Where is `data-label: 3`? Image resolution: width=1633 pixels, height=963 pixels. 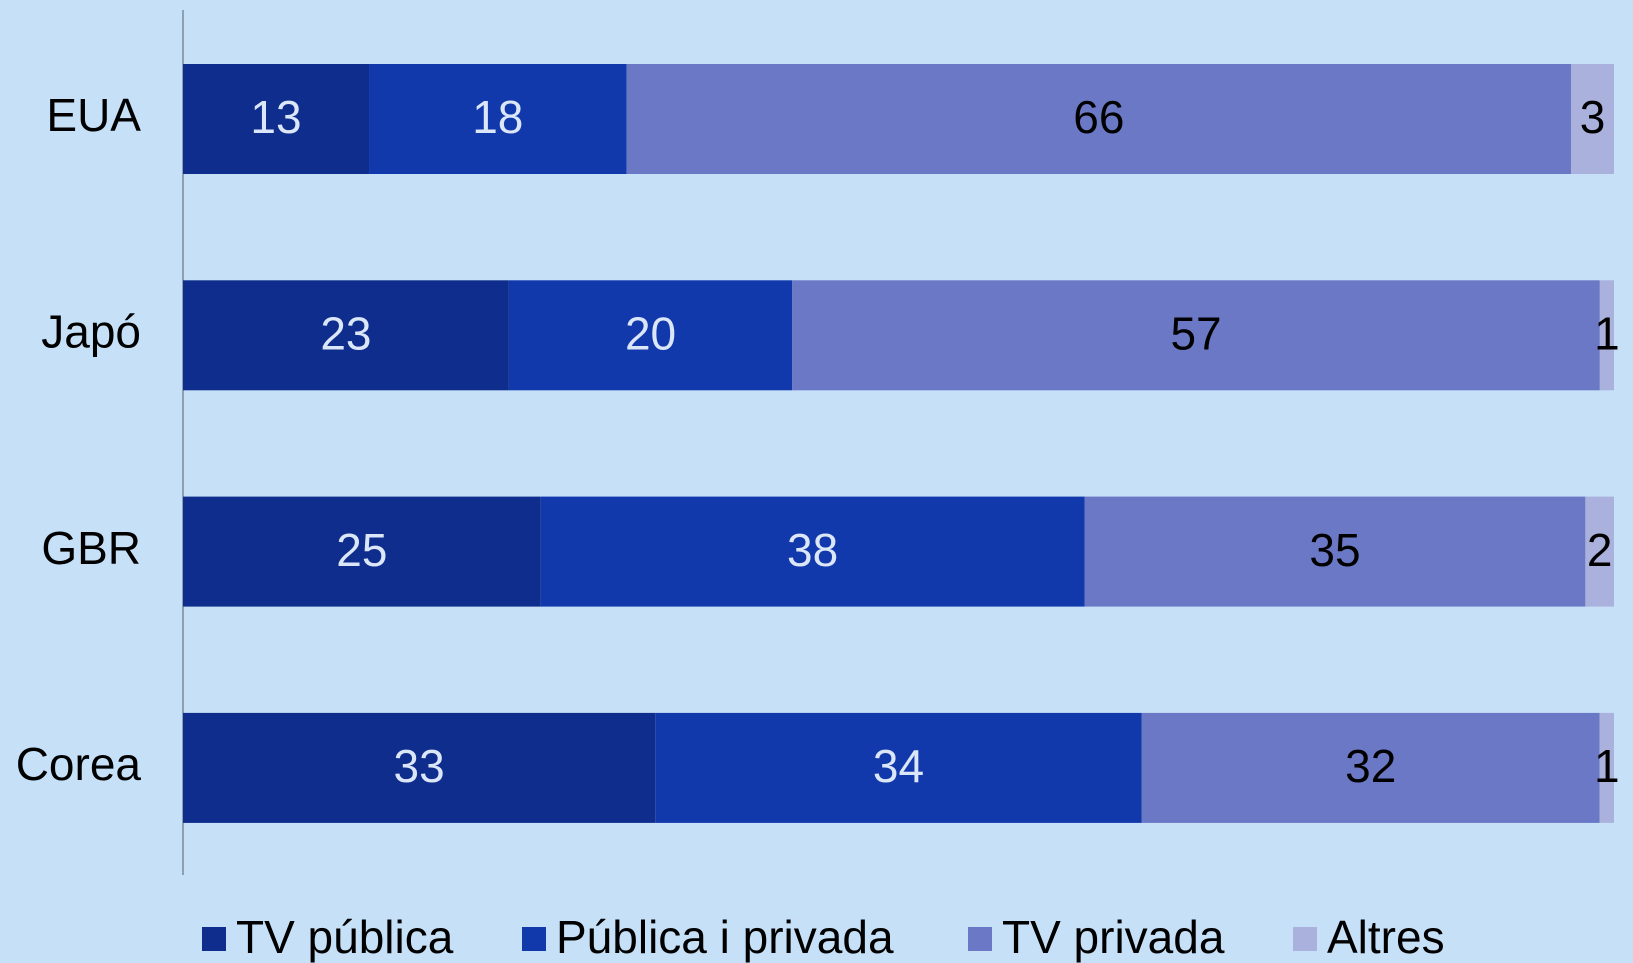
data-label: 3 is located at coordinates (1593, 117).